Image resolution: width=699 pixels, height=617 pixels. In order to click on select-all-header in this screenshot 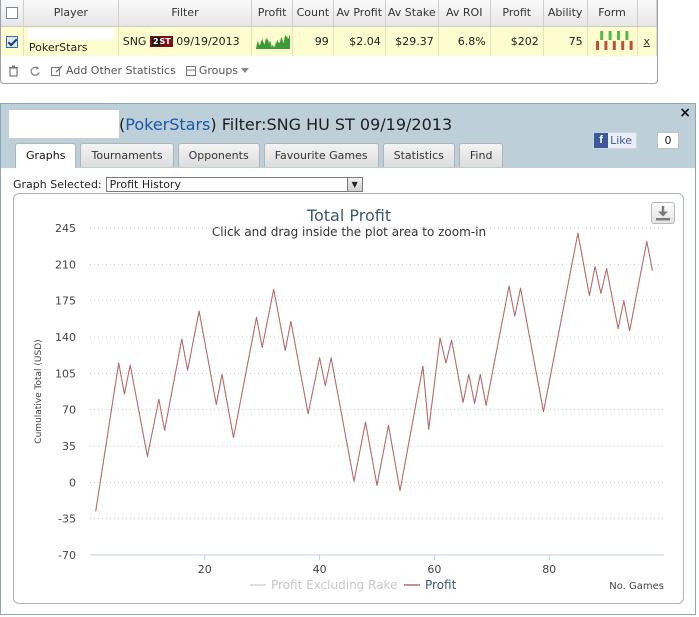, I will do `click(12, 13)`.